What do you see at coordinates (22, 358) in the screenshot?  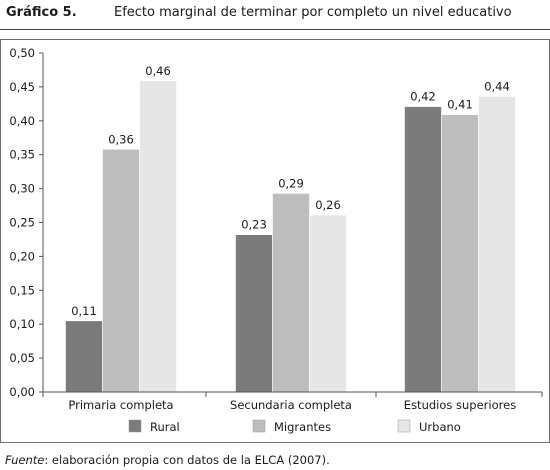 I see `y-tick-label: 0,05` at bounding box center [22, 358].